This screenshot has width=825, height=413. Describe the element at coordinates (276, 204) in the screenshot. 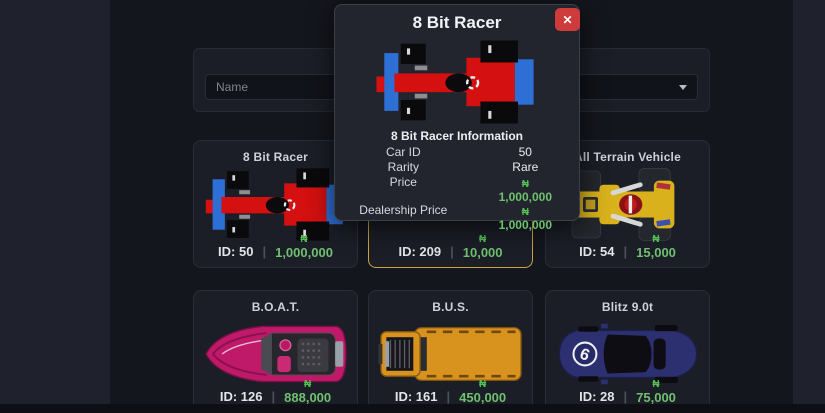

I see `vehicle-image-8-bit-racer` at that location.